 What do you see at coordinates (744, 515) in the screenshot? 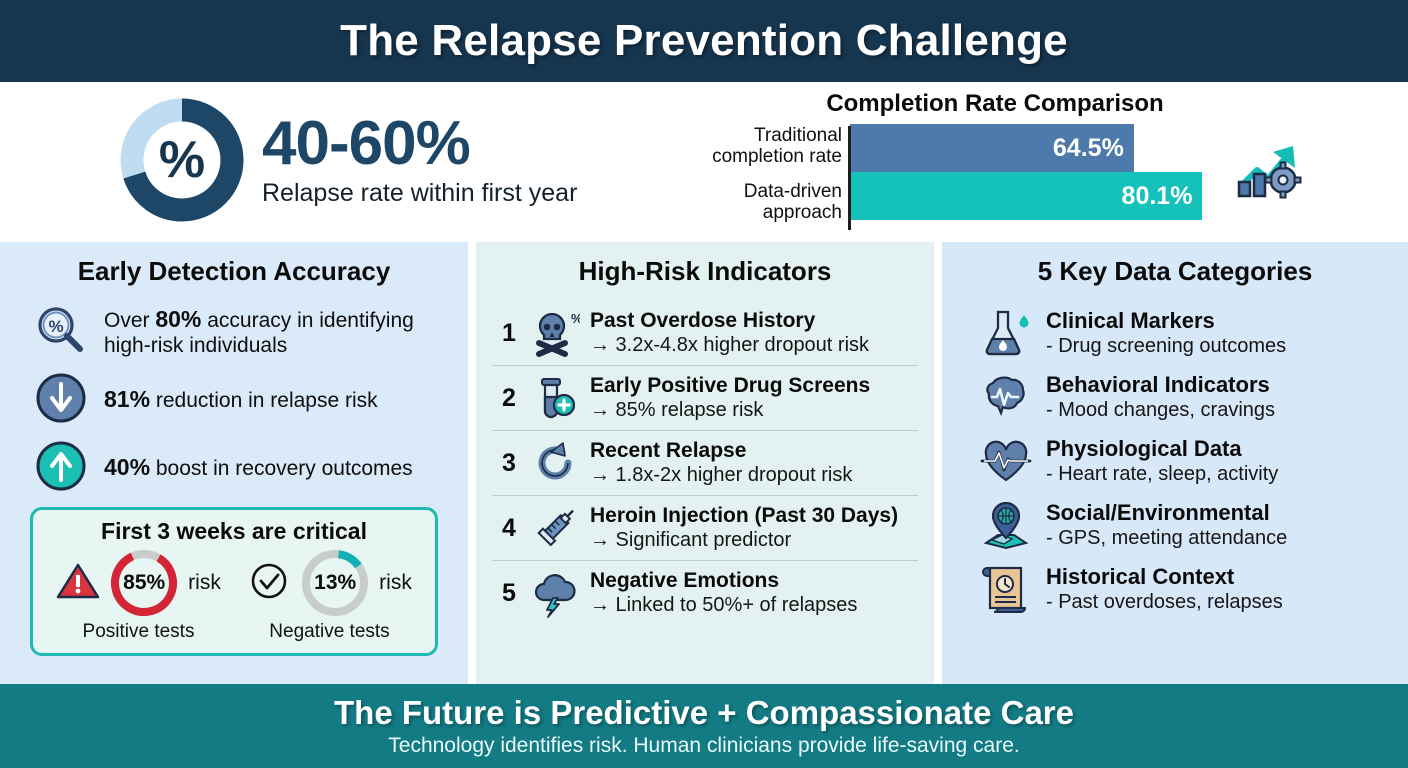
I see `indicator-title: Heroin Injection (Past 30 Days)` at bounding box center [744, 515].